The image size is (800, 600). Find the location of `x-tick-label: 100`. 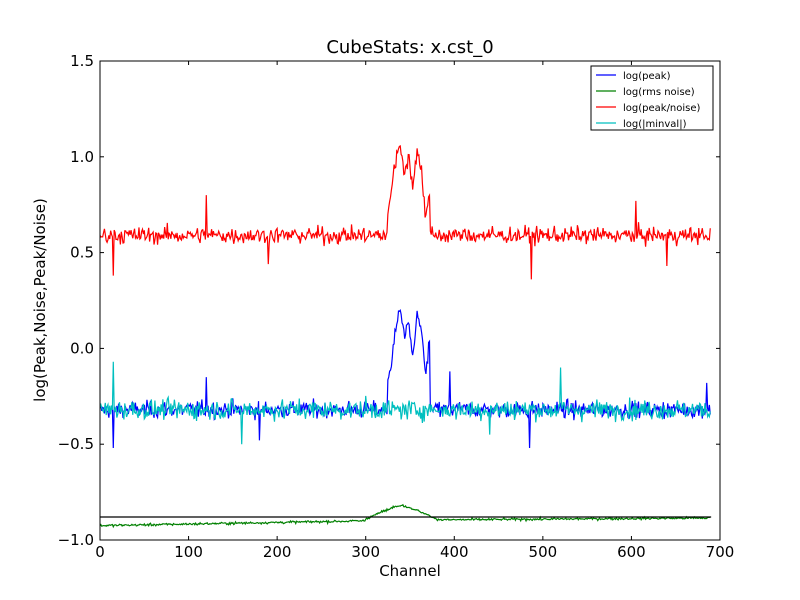

x-tick-label: 100 is located at coordinates (188, 552).